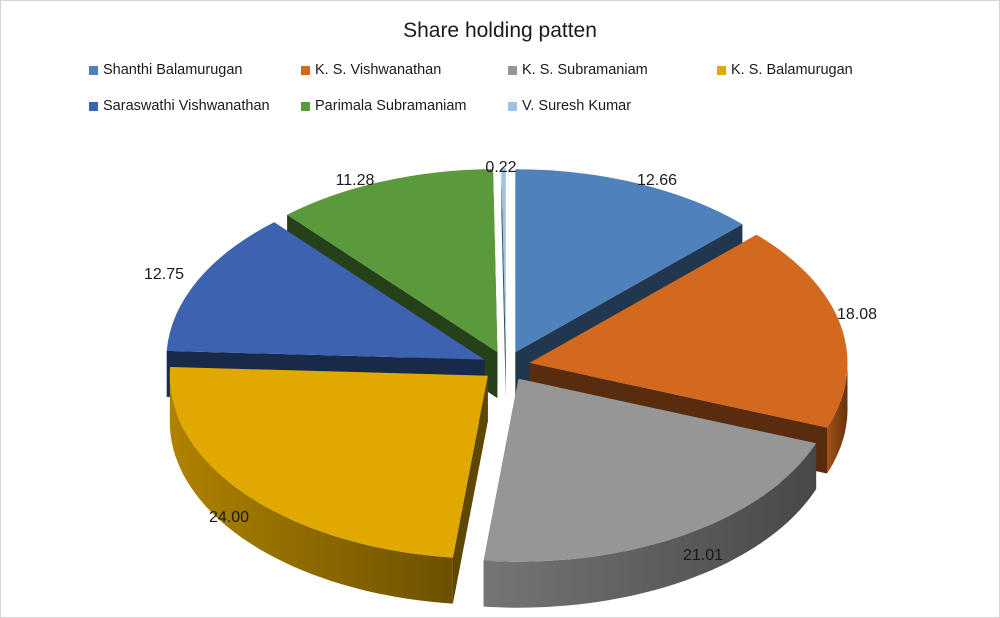 The width and height of the screenshot is (1000, 618). I want to click on legend-item: K. S. Balamurugan, so click(785, 70).